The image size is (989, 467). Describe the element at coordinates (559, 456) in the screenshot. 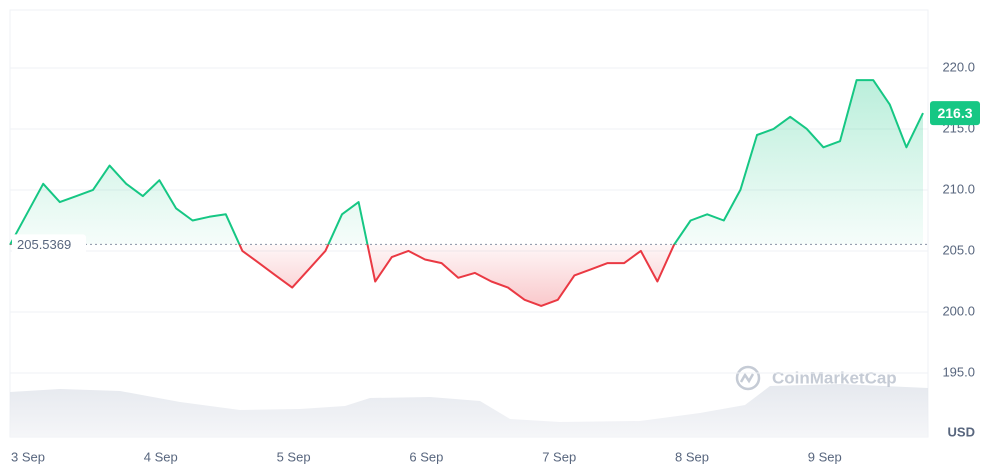

I see `x-tick-label: 7 Sep` at that location.